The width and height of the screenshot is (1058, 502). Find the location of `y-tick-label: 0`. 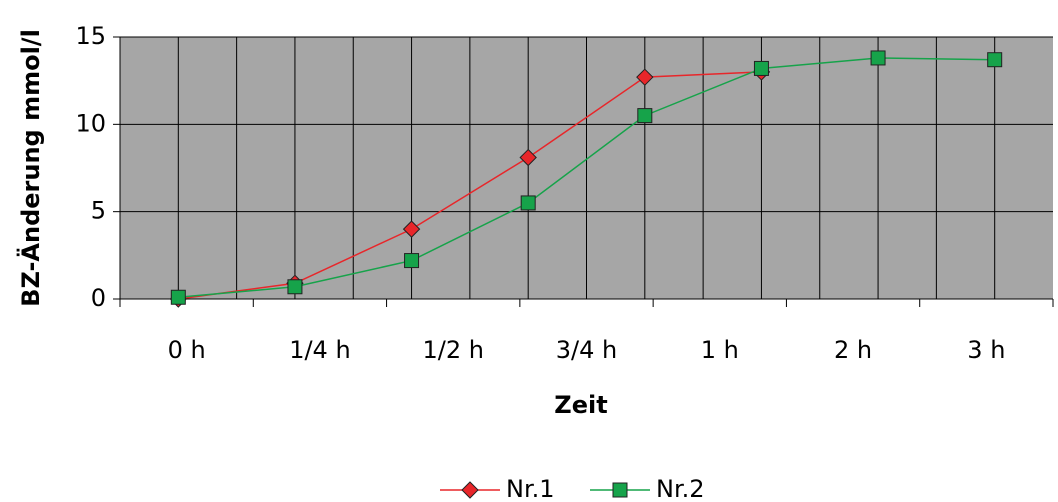

y-tick-label: 0 is located at coordinates (98, 298).